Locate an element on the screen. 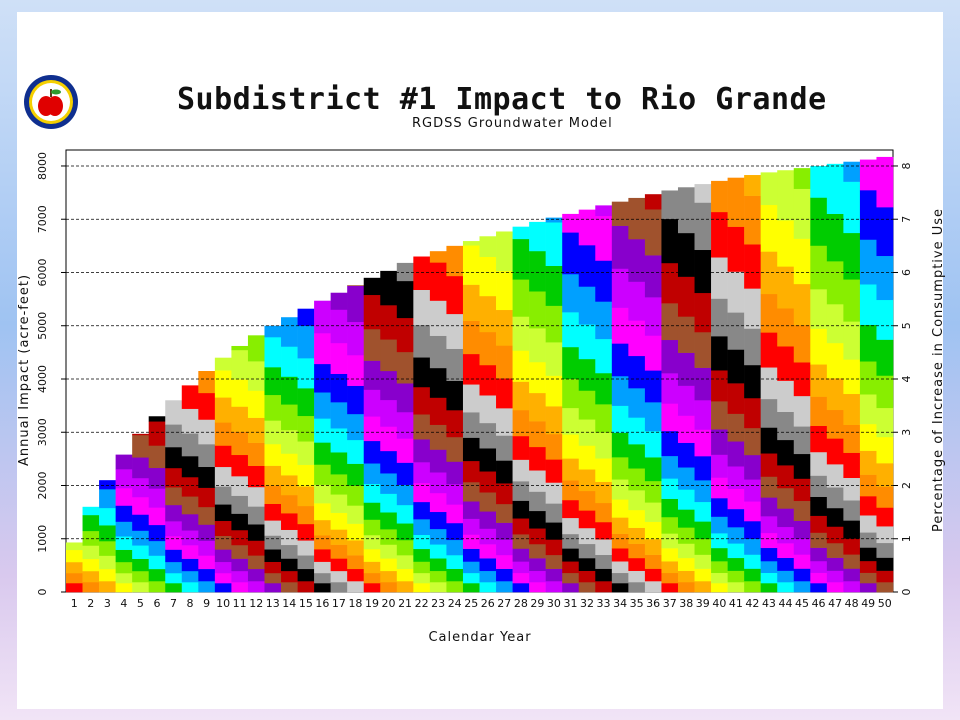  y2-tick-label: 1 is located at coordinates (906, 538).